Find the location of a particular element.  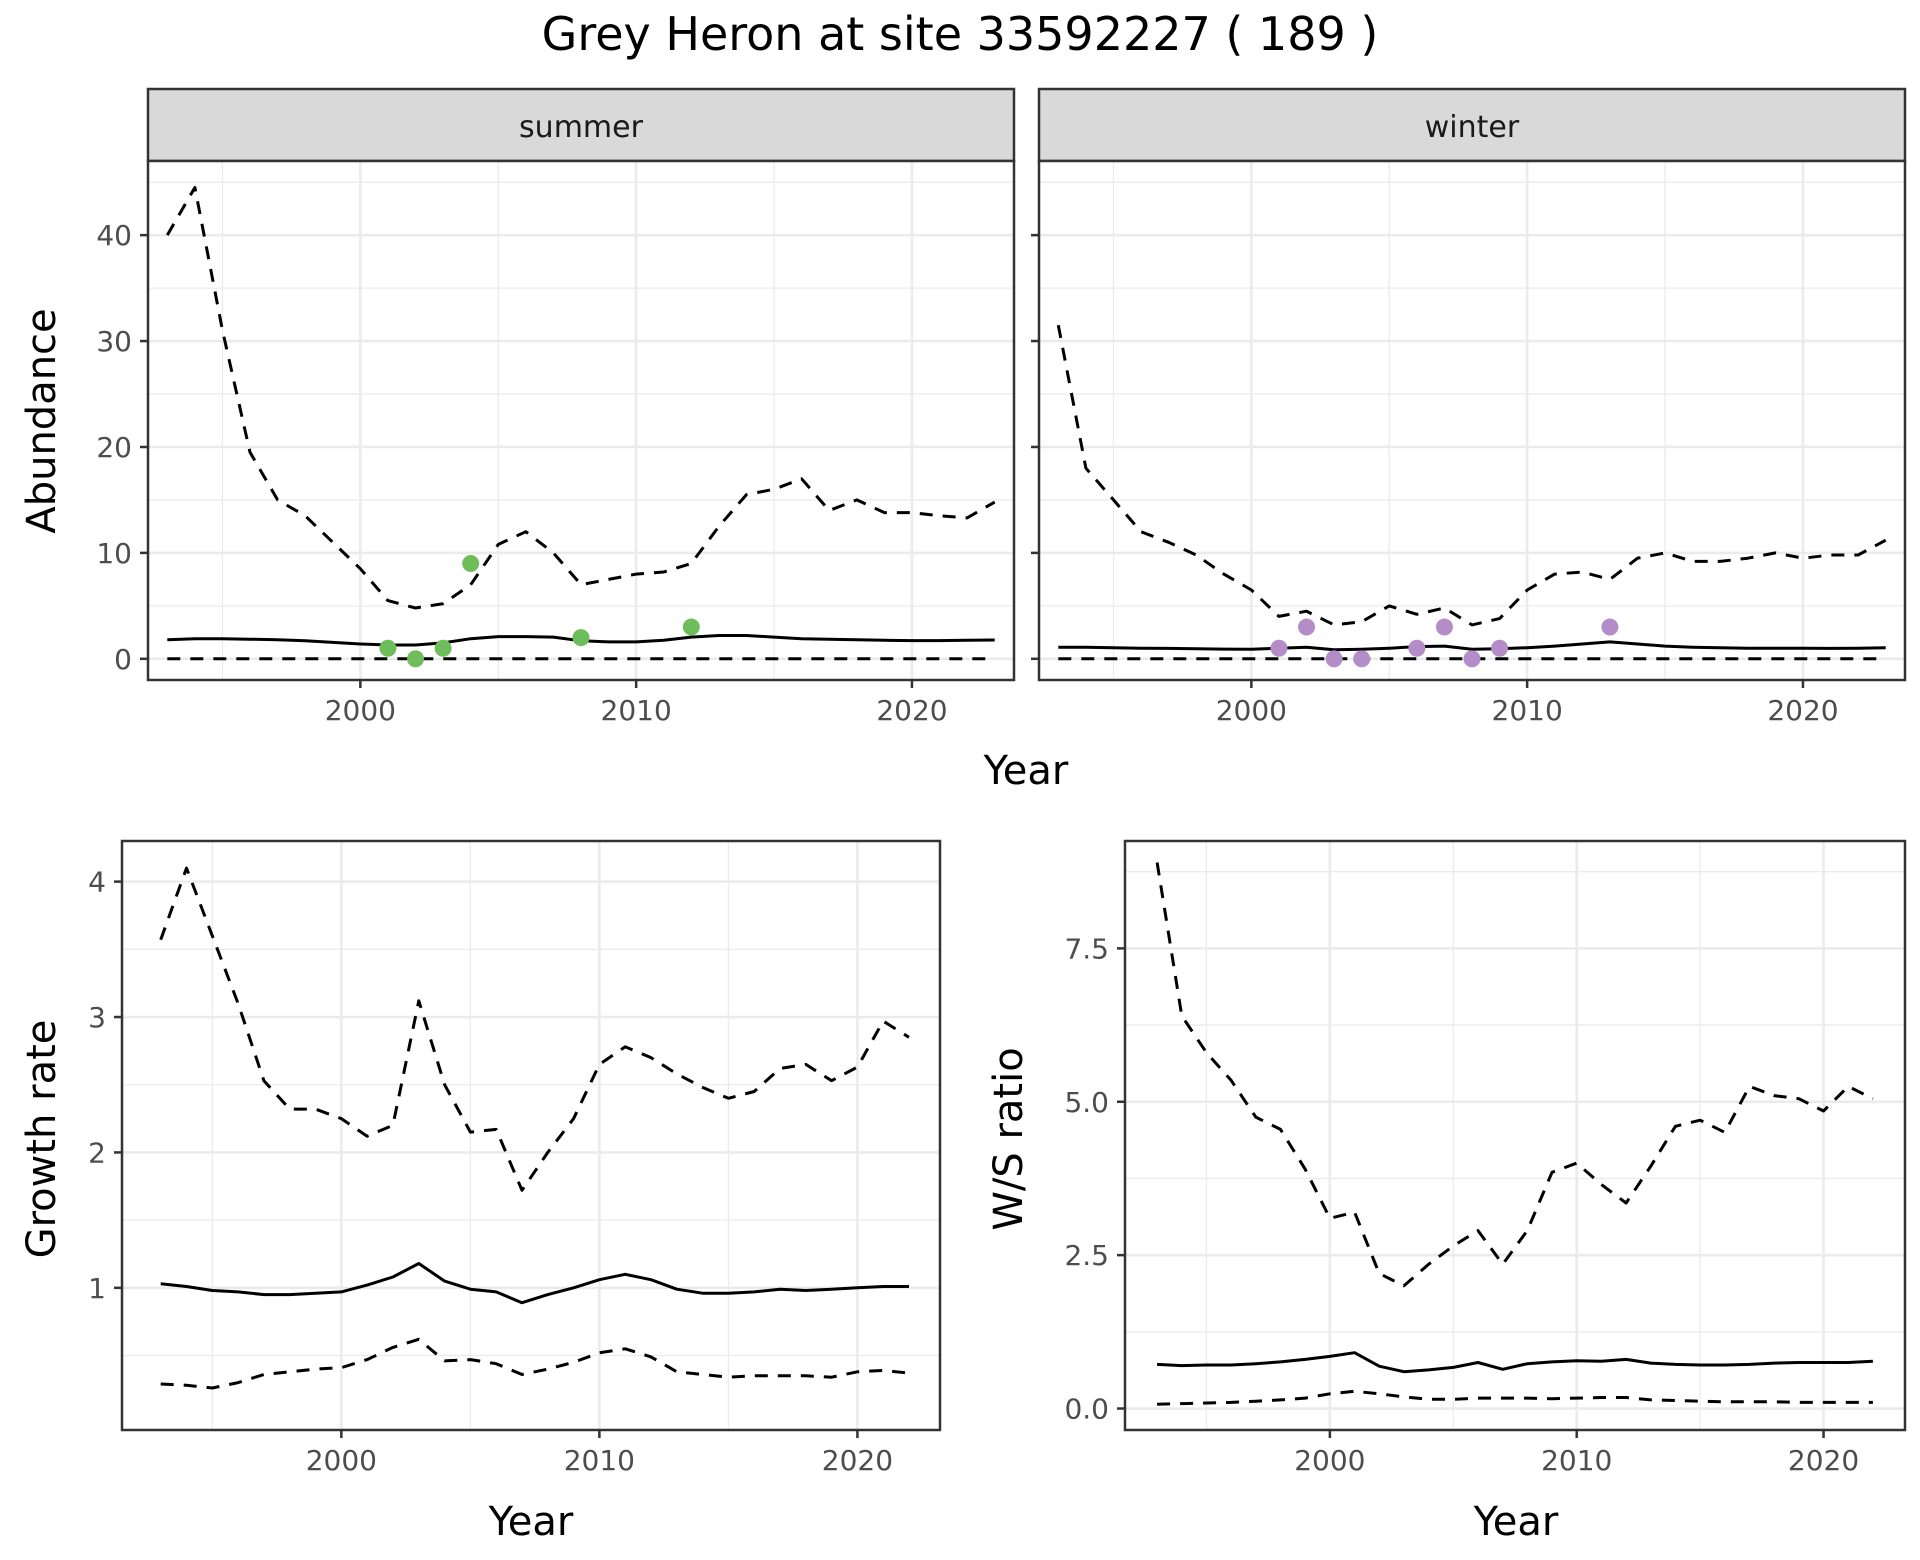

y-axis-title-growth: Growth rate is located at coordinates (42, 1139).